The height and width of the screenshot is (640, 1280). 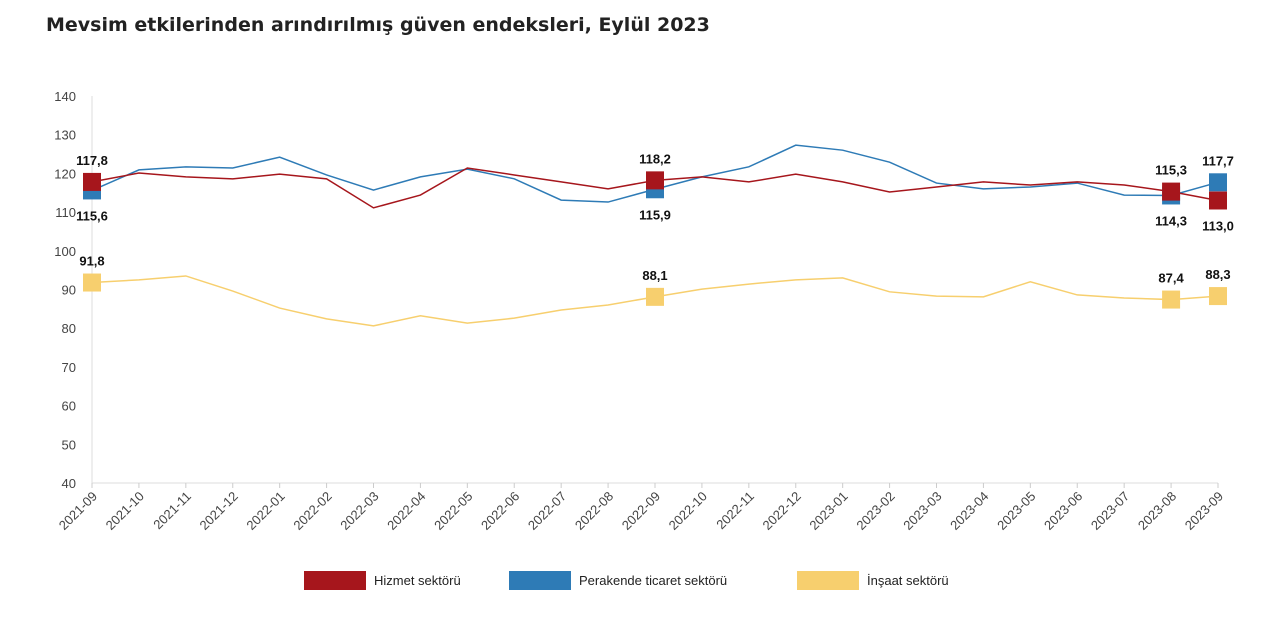 What do you see at coordinates (406, 511) in the screenshot?
I see `x-tick-label: 2022-04` at bounding box center [406, 511].